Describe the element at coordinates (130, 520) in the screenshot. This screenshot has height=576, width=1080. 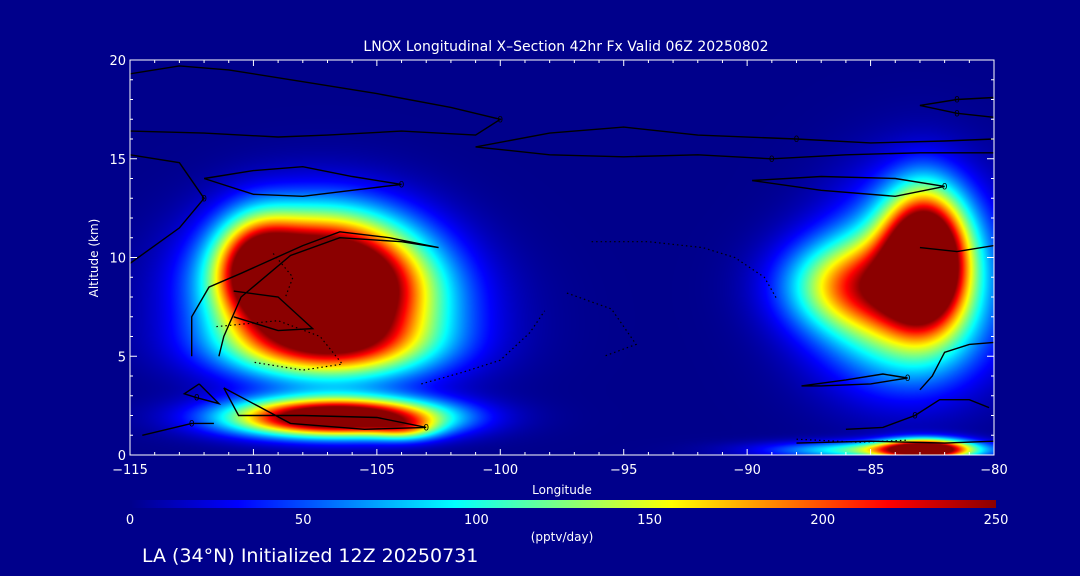
I see `colorbar-tick-label: 0` at that location.